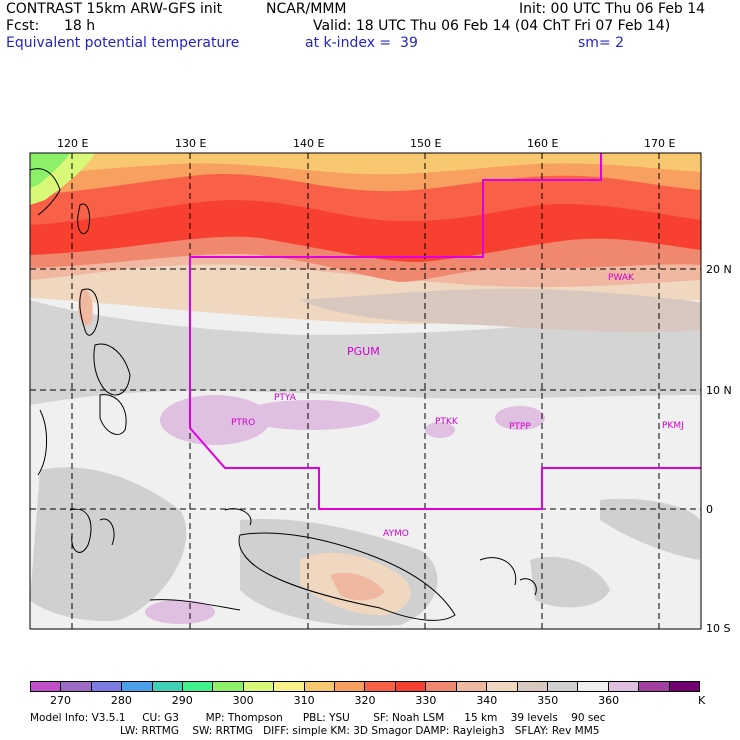 The image size is (740, 740). I want to click on colorbar-unit: K, so click(702, 700).